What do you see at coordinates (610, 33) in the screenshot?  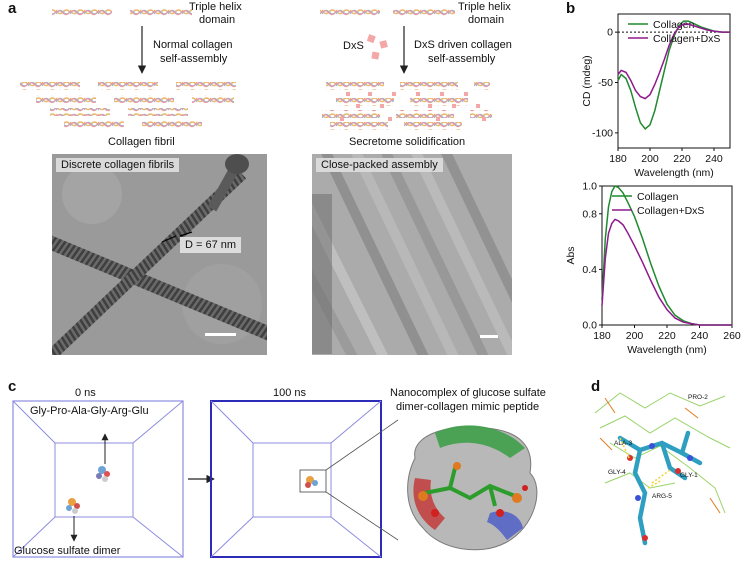 I see `y-tick-label: 0` at bounding box center [610, 33].